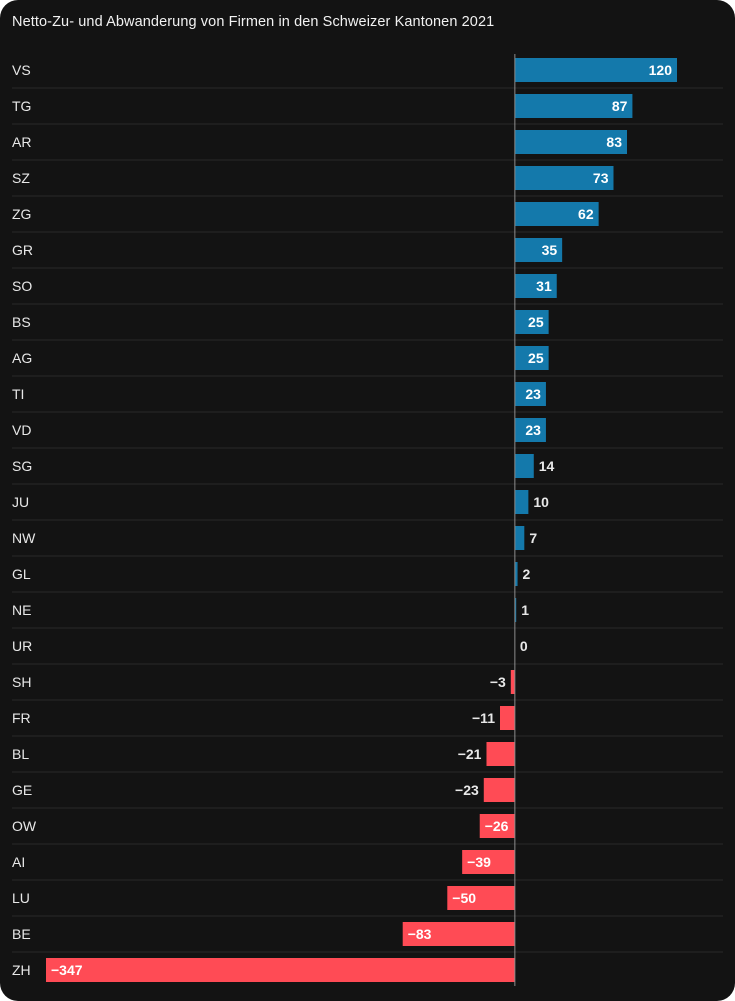  I want to click on value-label: −39, so click(479, 862).